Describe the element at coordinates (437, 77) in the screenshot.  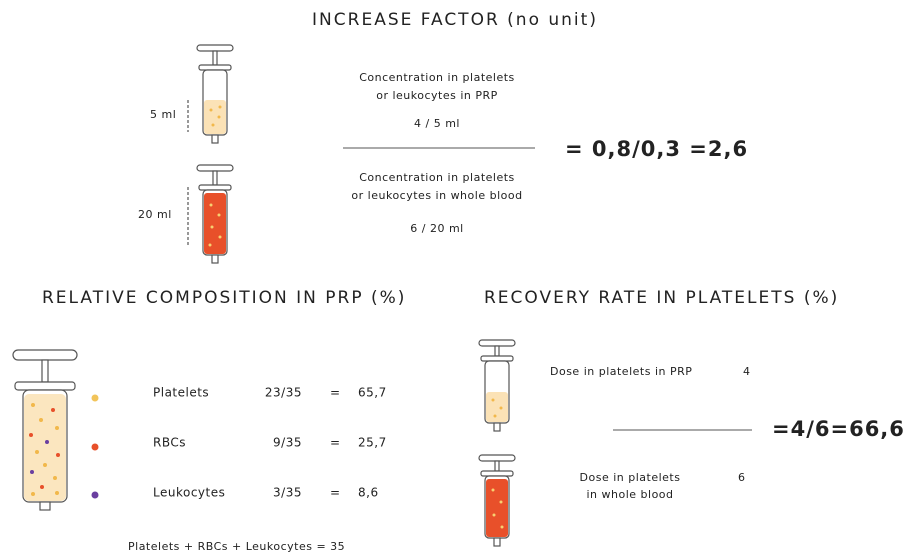
I see `numerator-label: Concentration in platelets` at that location.